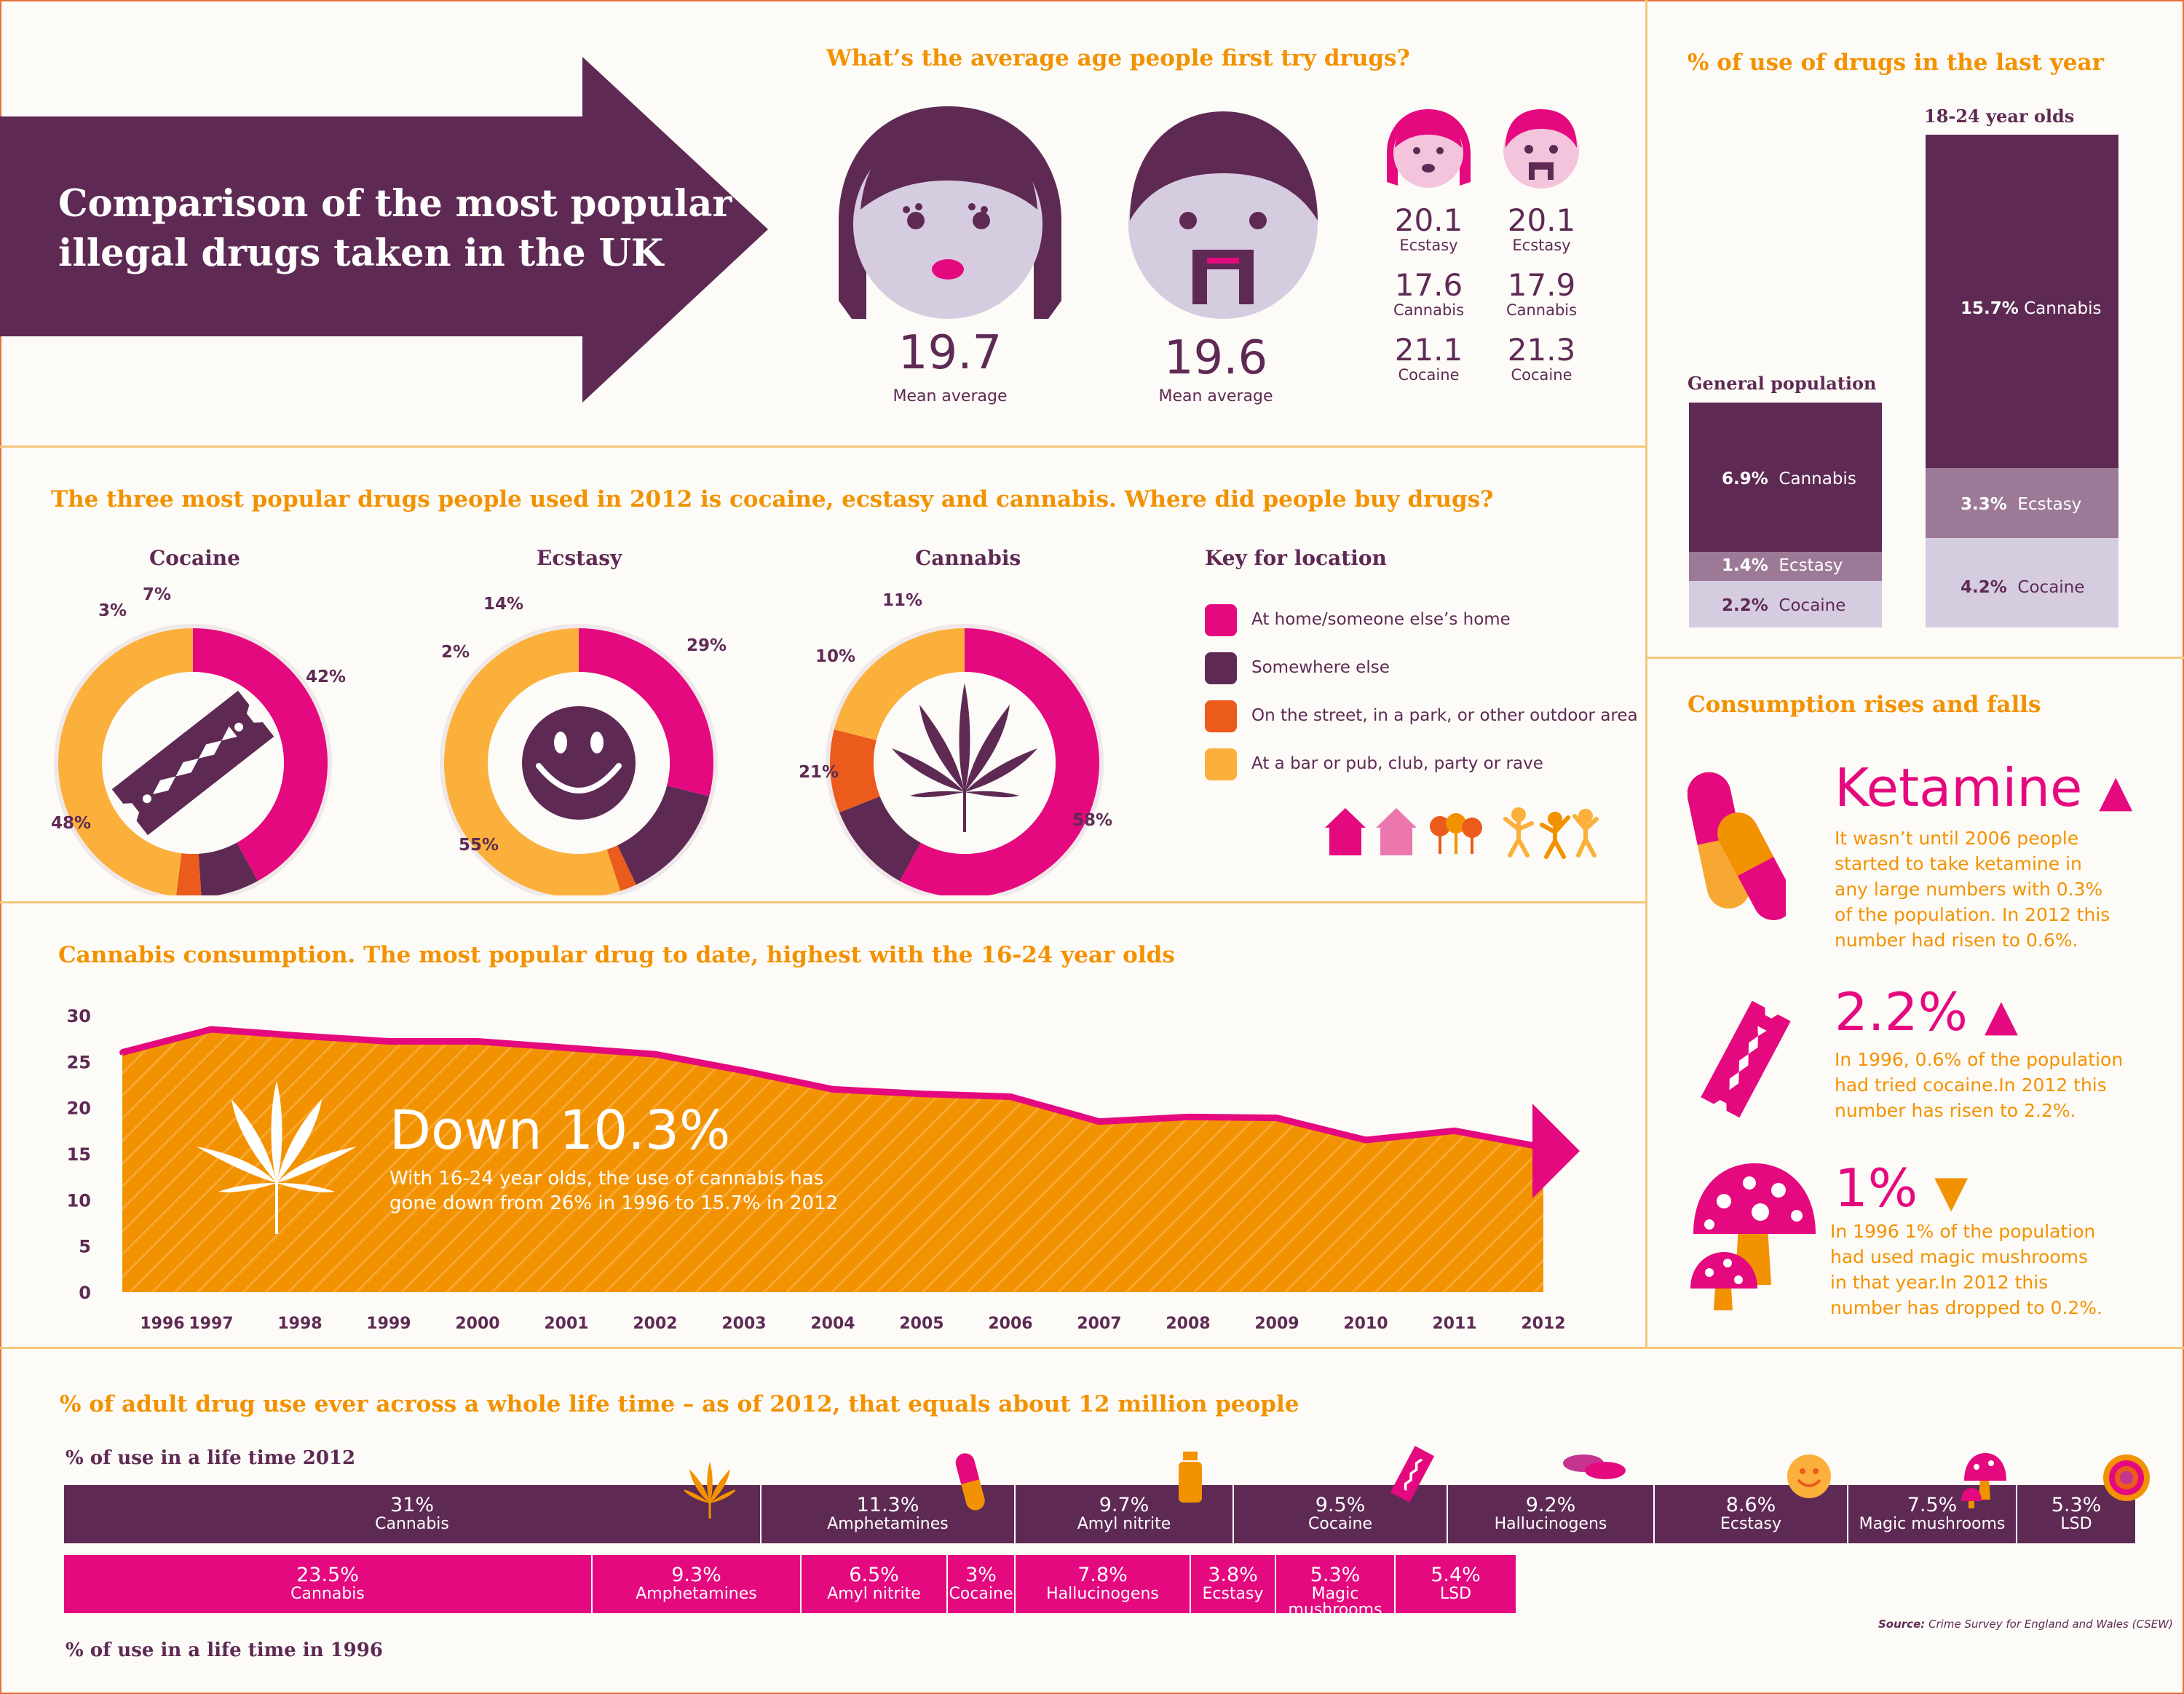  Describe the element at coordinates (2021, 505) in the screenshot. I see `young-ecstasy-text: 3.3% Ecstasy` at that location.